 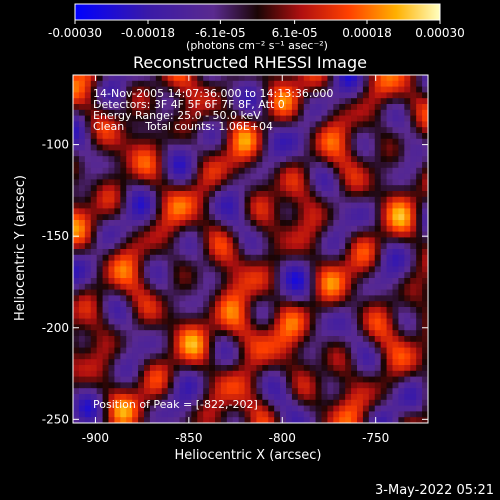 What do you see at coordinates (213, 93) in the screenshot?
I see `annotation-time-range: 14-Nov-2005 14:07:36.000 to 14:13:36.000` at bounding box center [213, 93].